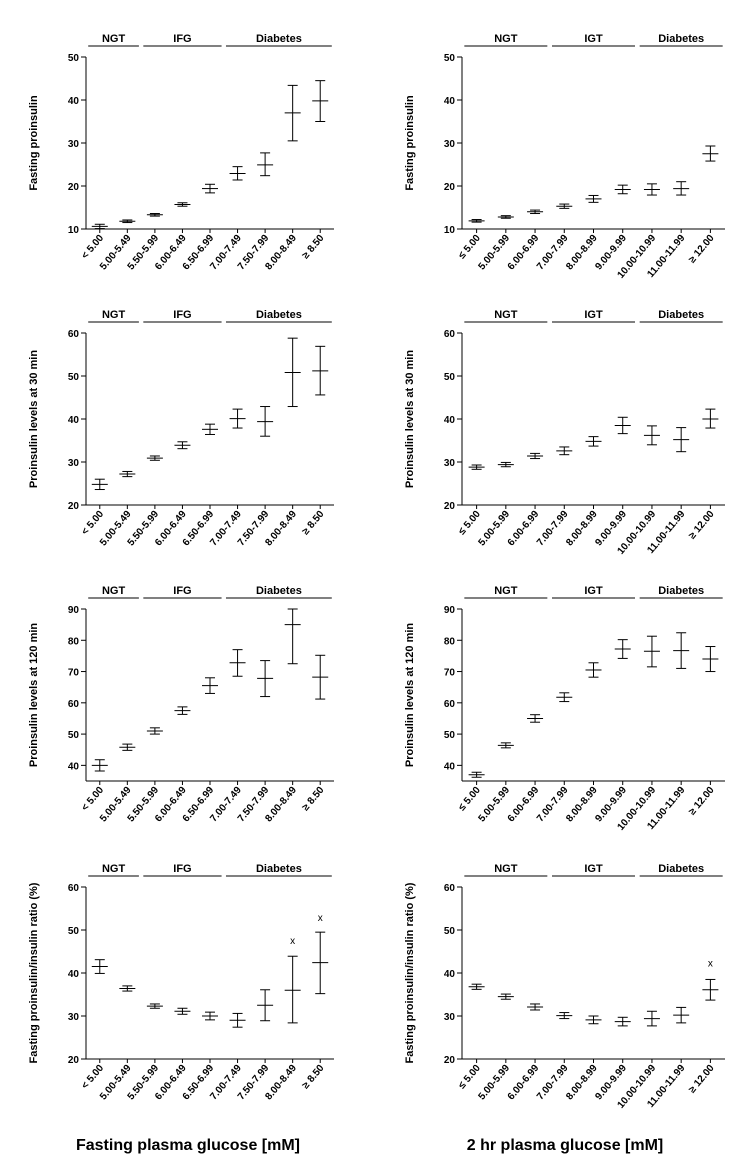 This screenshot has height=1167, width=750. I want to click on y-tick-label: 90, so click(450, 610).